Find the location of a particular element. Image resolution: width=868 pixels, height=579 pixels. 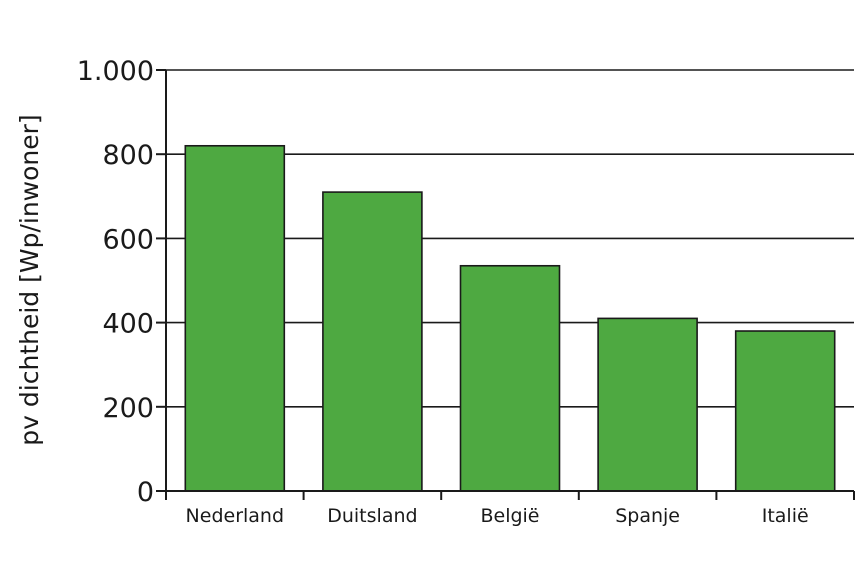

y-tick-label: 400 is located at coordinates (128, 324).